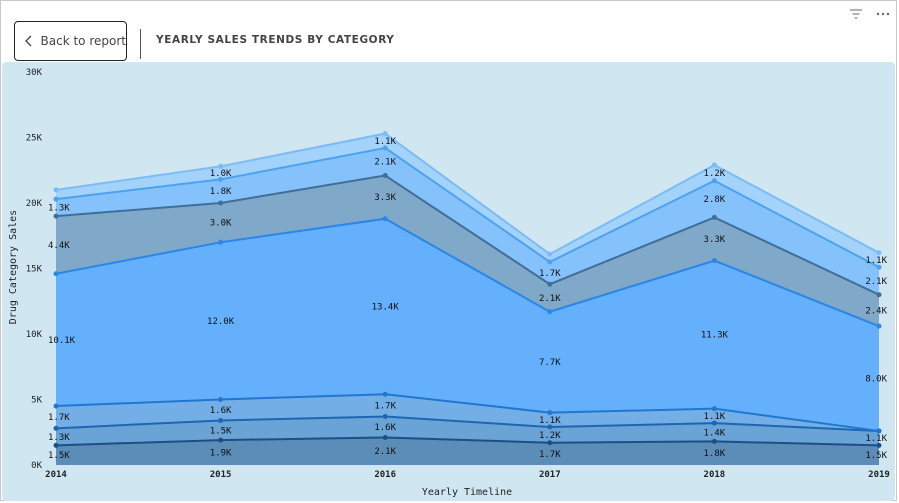  I want to click on y-tick-label: 15K, so click(34, 270).